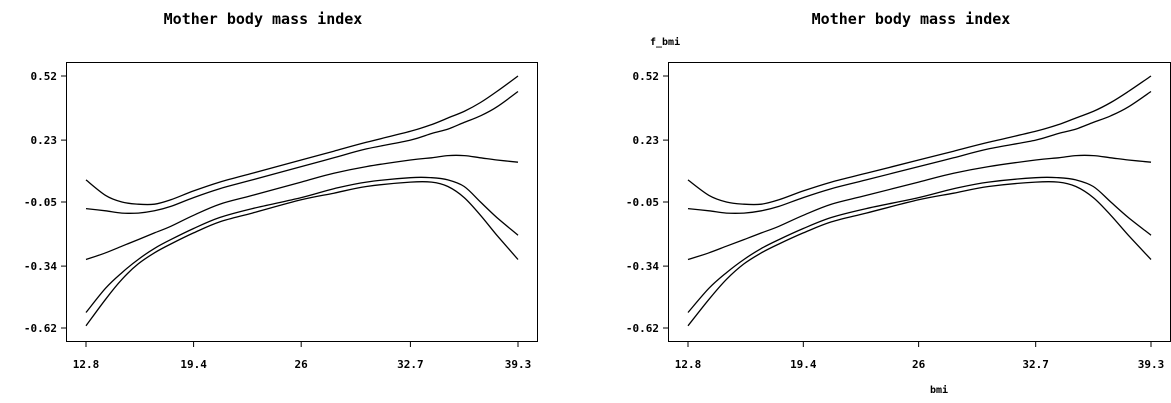 This screenshot has height=403, width=1171. What do you see at coordinates (665, 42) in the screenshot?
I see `y-axis-label: f_bmi` at bounding box center [665, 42].